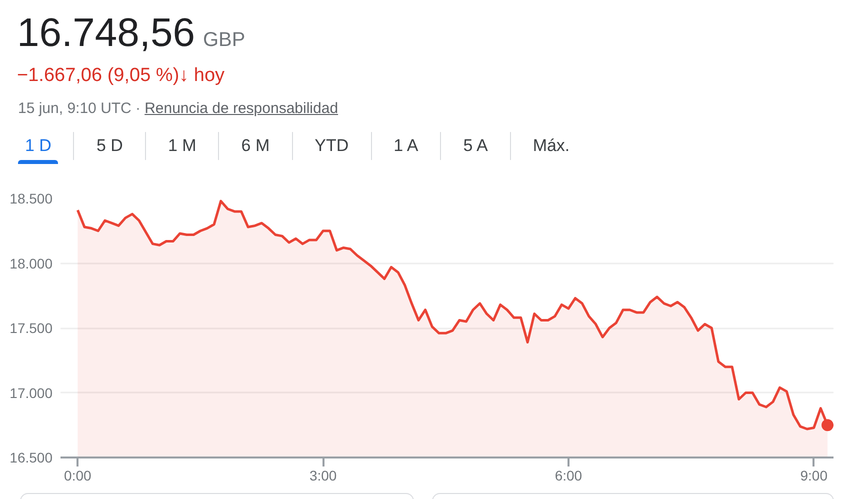  I want to click on text: 15 jun, 9:10 UTC ·, so click(79, 108).